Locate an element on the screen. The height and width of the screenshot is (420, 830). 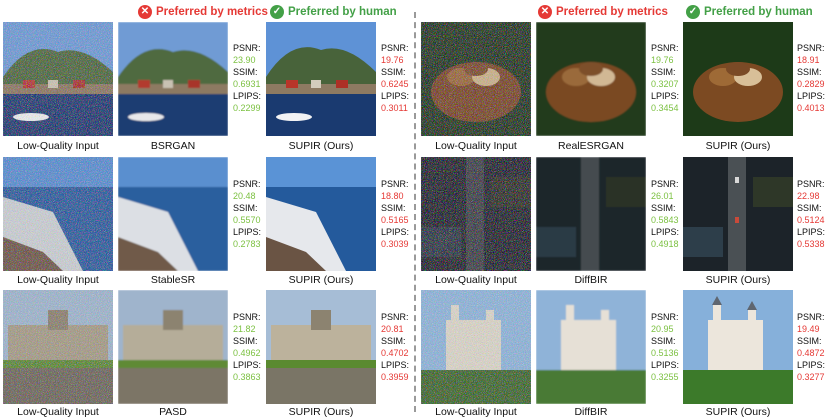
aerial-diffbir-image is located at coordinates (591, 214).